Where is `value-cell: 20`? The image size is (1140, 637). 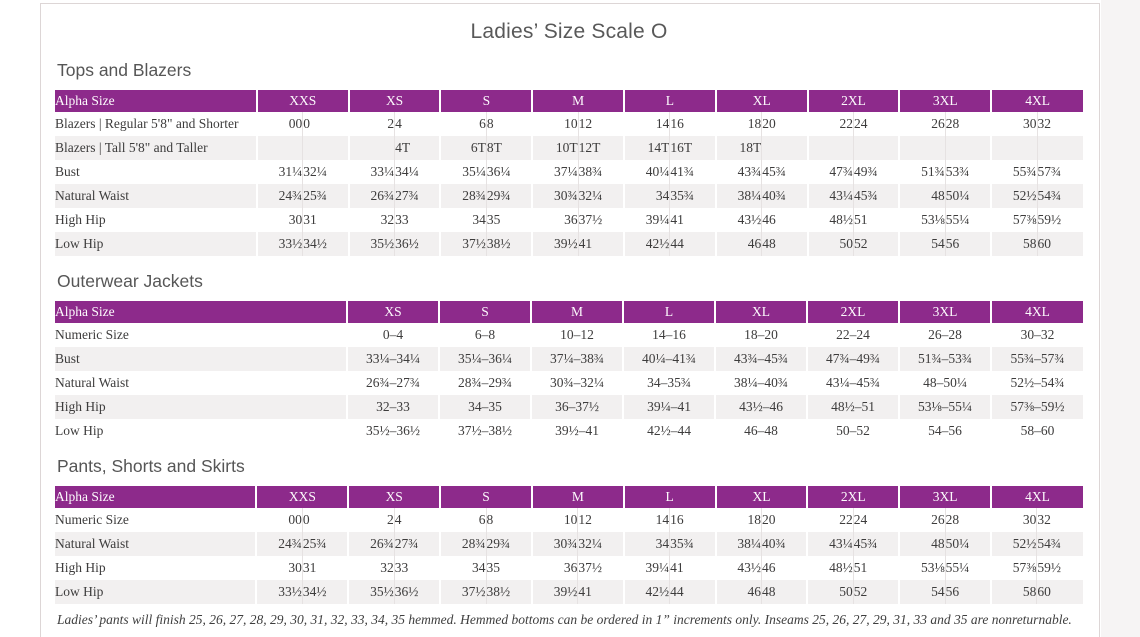
value-cell: 20 is located at coordinates (784, 520).